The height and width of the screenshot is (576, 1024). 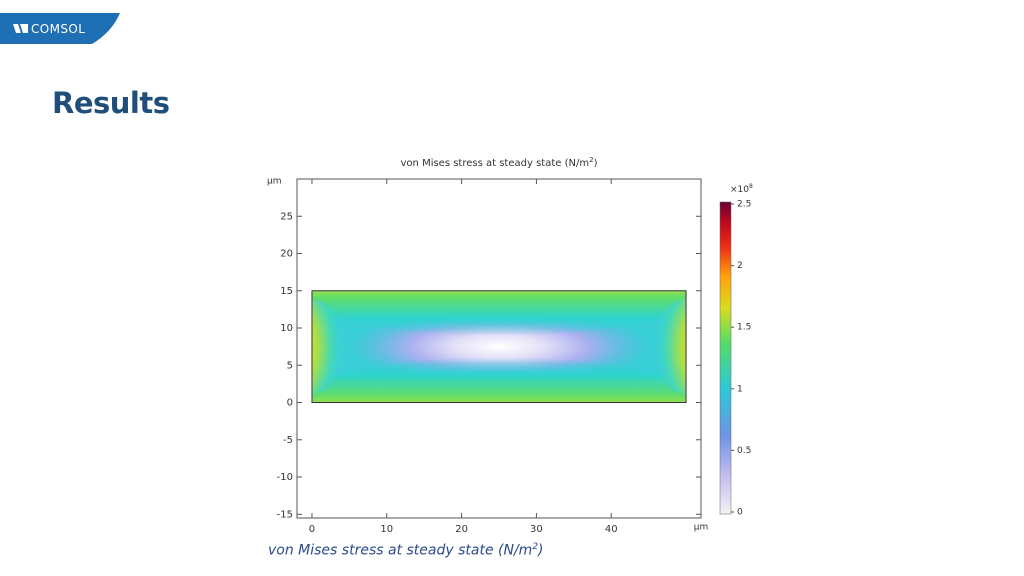 What do you see at coordinates (111, 103) in the screenshot?
I see `page-title: Results` at bounding box center [111, 103].